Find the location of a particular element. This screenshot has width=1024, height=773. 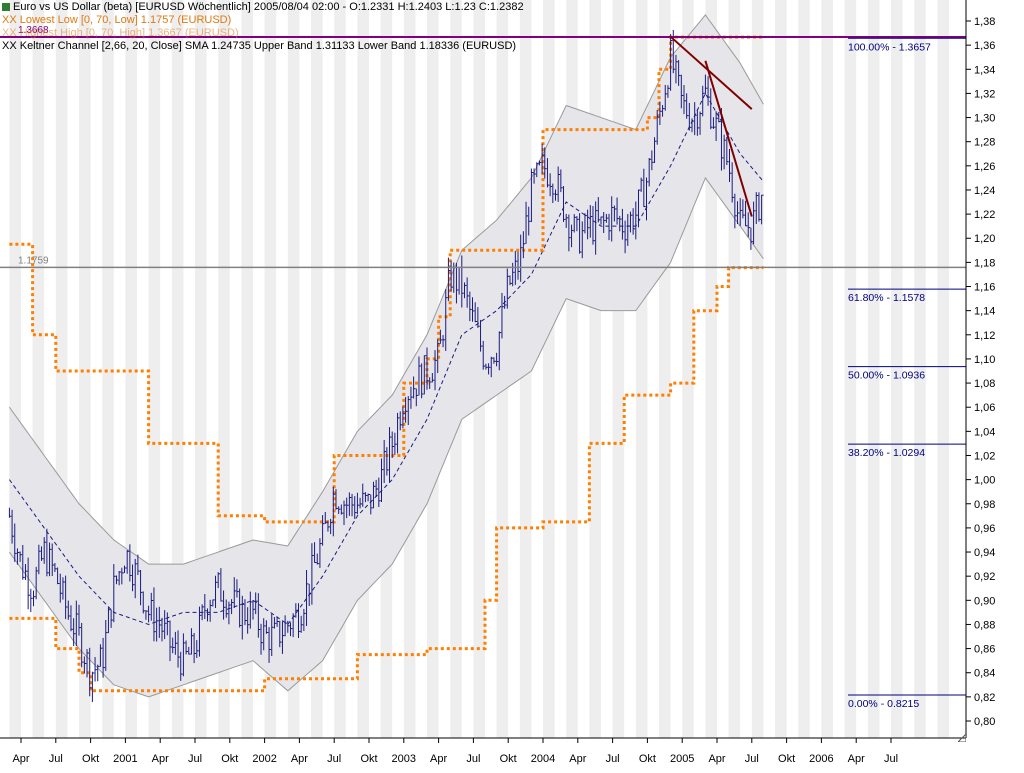

y-tick-label: 1,32 is located at coordinates (984, 94).